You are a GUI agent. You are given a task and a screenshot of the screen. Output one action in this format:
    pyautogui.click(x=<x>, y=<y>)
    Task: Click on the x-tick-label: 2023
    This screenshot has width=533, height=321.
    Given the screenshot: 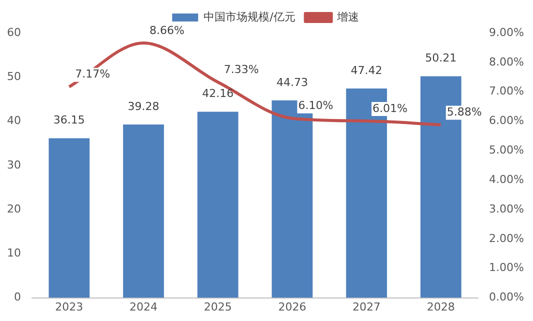 What is the action you would take?
    pyautogui.click(x=69, y=307)
    